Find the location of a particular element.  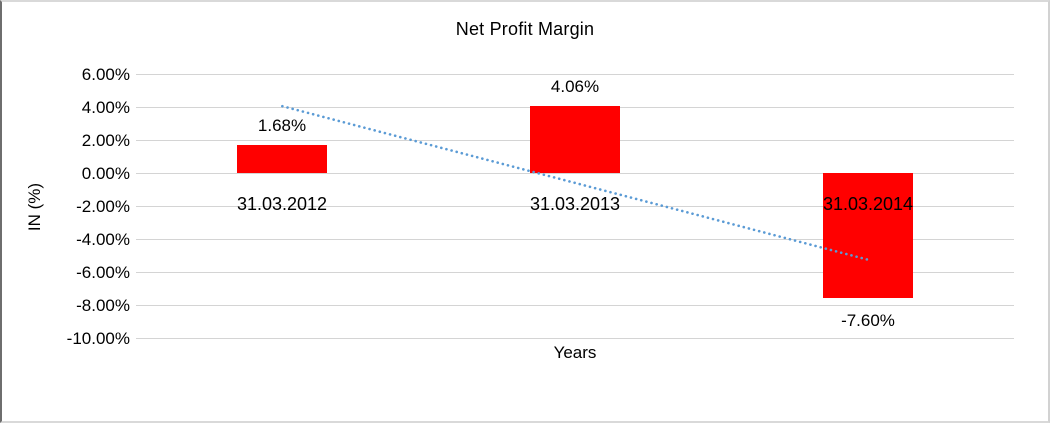

y-tick-label: 6.00% is located at coordinates (105, 74).